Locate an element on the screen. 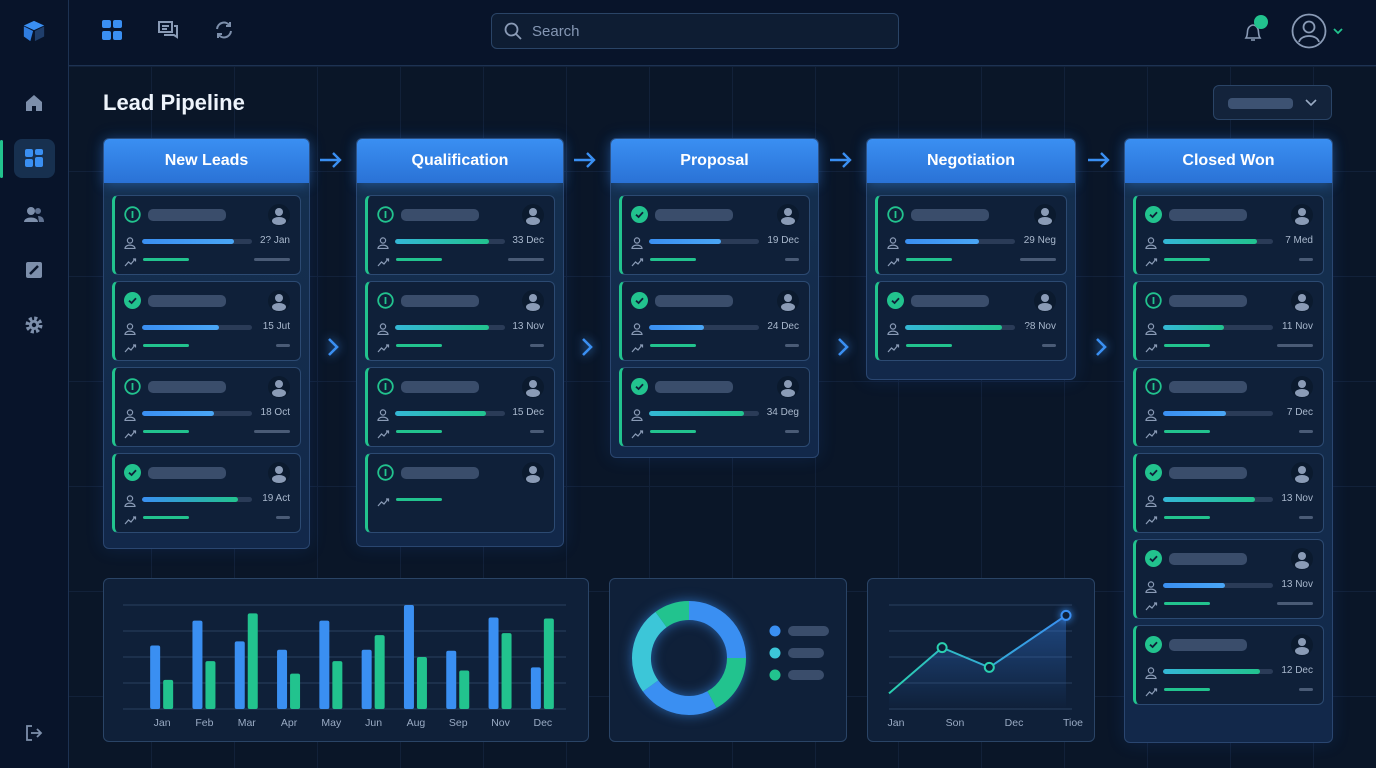 This screenshot has width=1376, height=768. search-box is located at coordinates (695, 31).